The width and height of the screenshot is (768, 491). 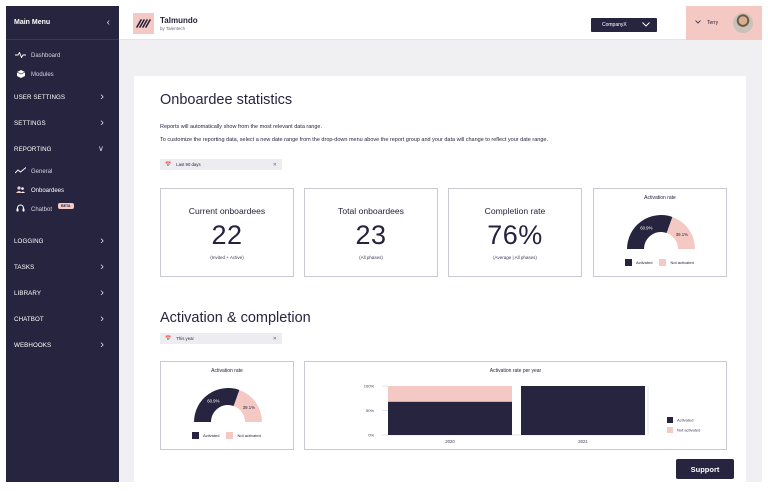 What do you see at coordinates (371, 435) in the screenshot?
I see `y-tick-label: 0%` at bounding box center [371, 435].